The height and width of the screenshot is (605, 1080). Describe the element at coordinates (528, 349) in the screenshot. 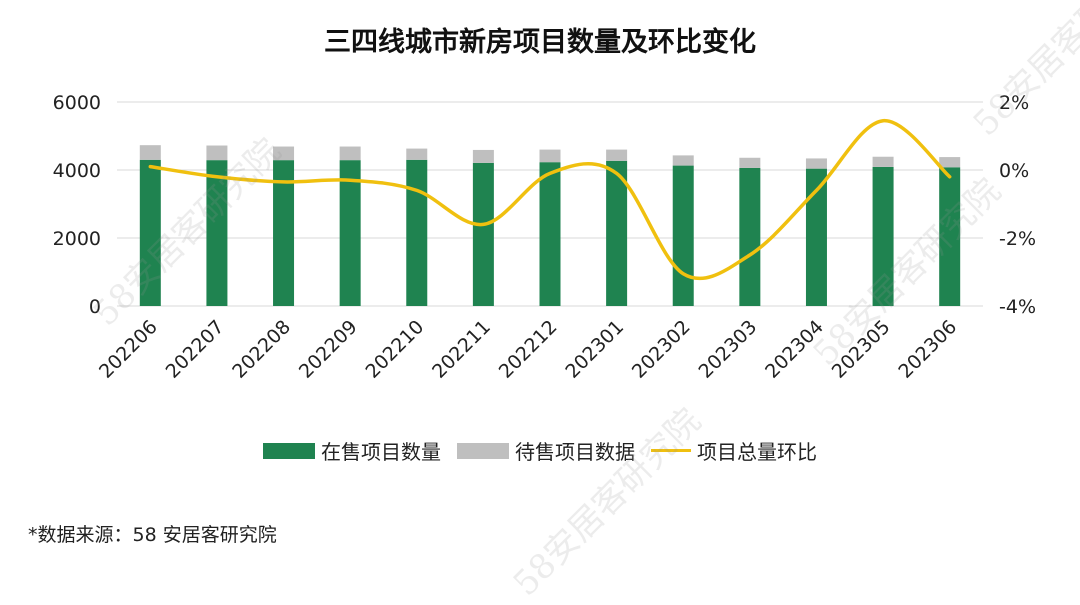

I see `x-tick-label: 202212` at that location.